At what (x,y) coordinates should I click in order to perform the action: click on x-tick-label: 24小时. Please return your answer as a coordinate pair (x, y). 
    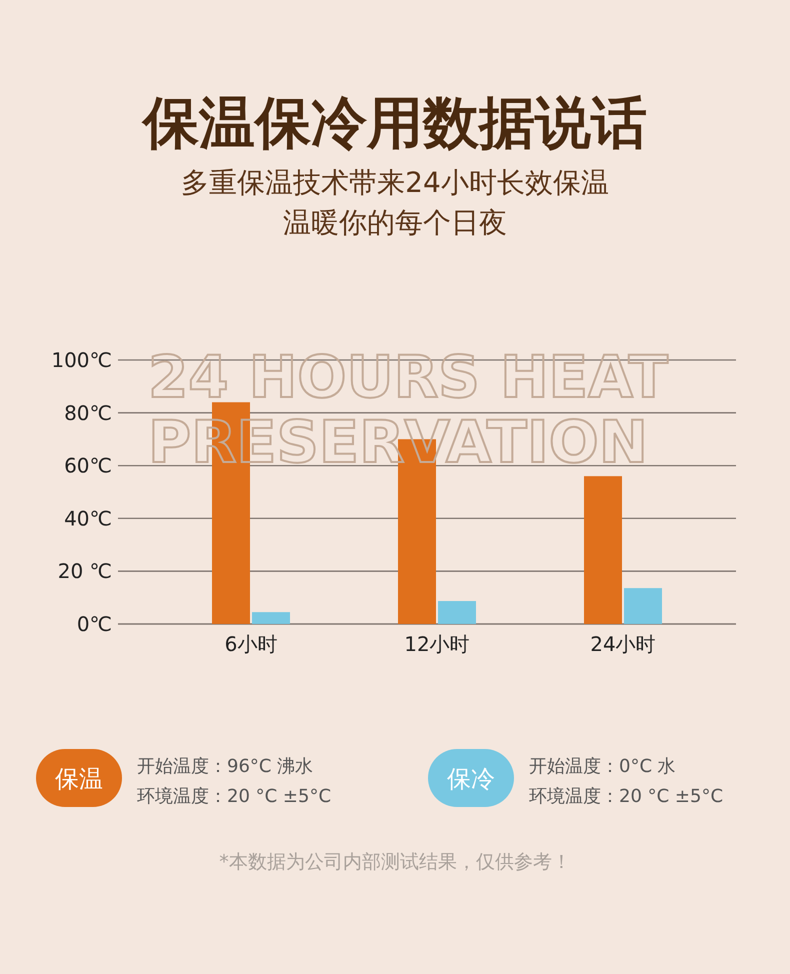
    Looking at the image, I should click on (623, 644).